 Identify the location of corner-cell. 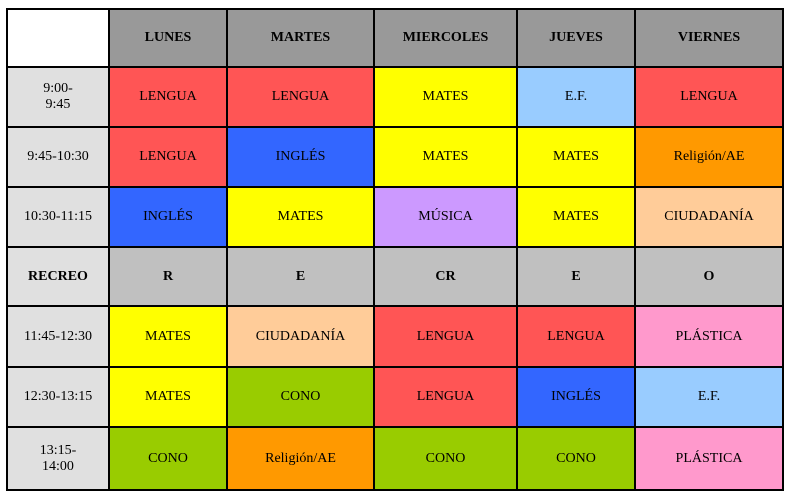
(58, 38).